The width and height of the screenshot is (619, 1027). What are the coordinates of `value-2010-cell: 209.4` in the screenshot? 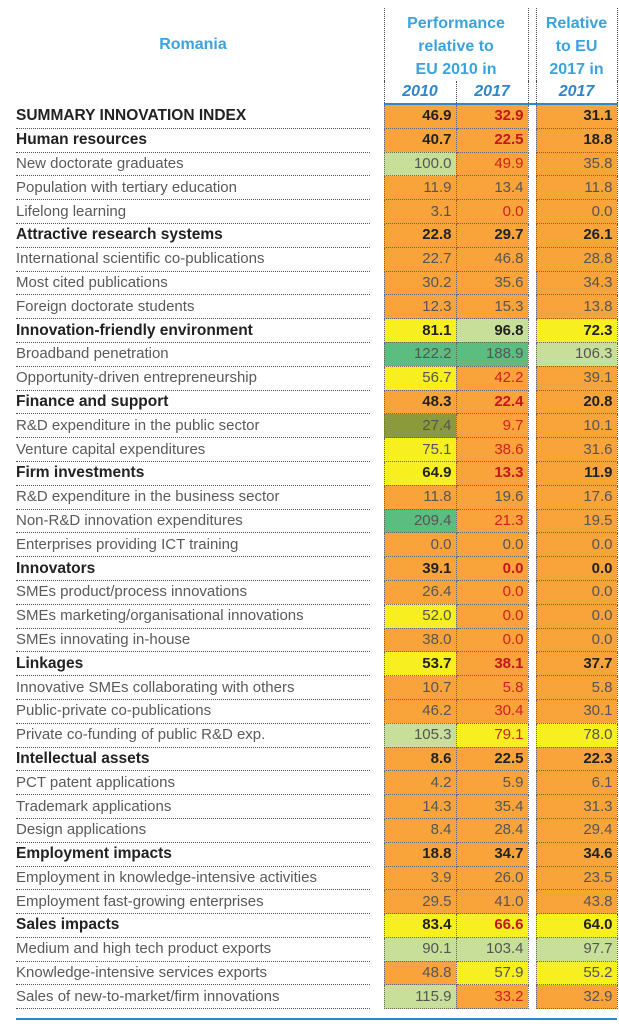 It's located at (420, 521).